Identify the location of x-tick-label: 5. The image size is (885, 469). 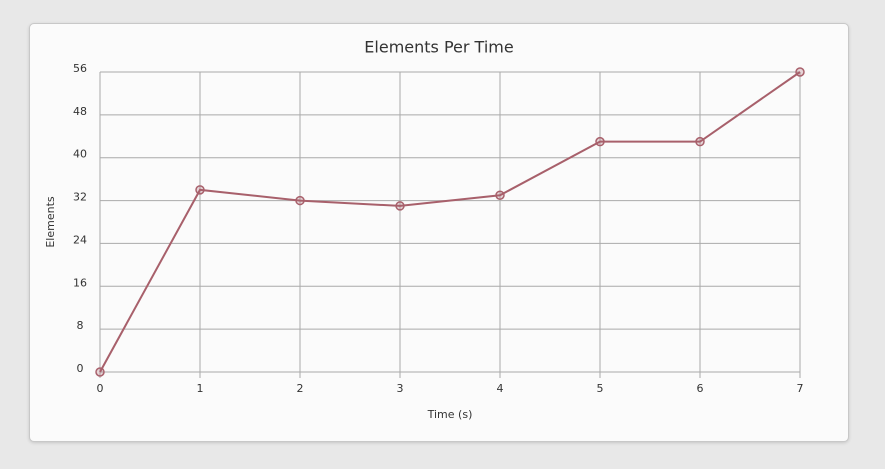
(600, 388).